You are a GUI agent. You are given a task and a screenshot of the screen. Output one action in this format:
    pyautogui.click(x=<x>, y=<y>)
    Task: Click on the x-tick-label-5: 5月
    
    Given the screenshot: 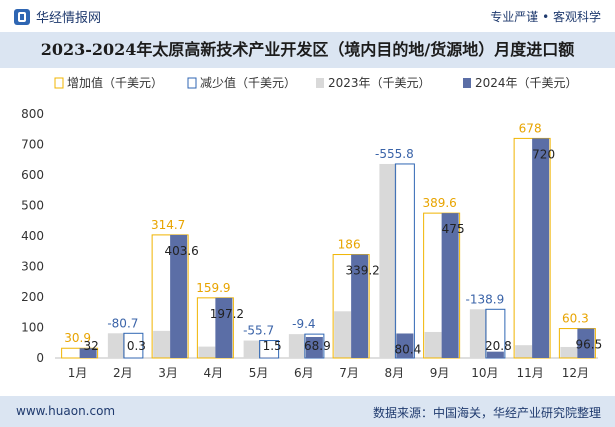 What is the action you would take?
    pyautogui.click(x=259, y=373)
    